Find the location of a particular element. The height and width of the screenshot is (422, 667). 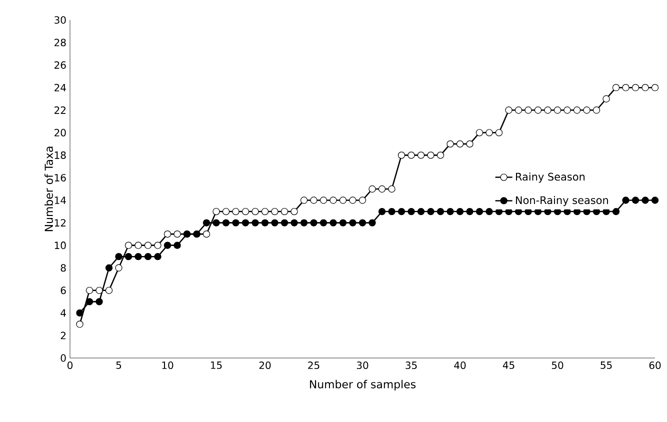

x-tick-label: 30 is located at coordinates (362, 366).